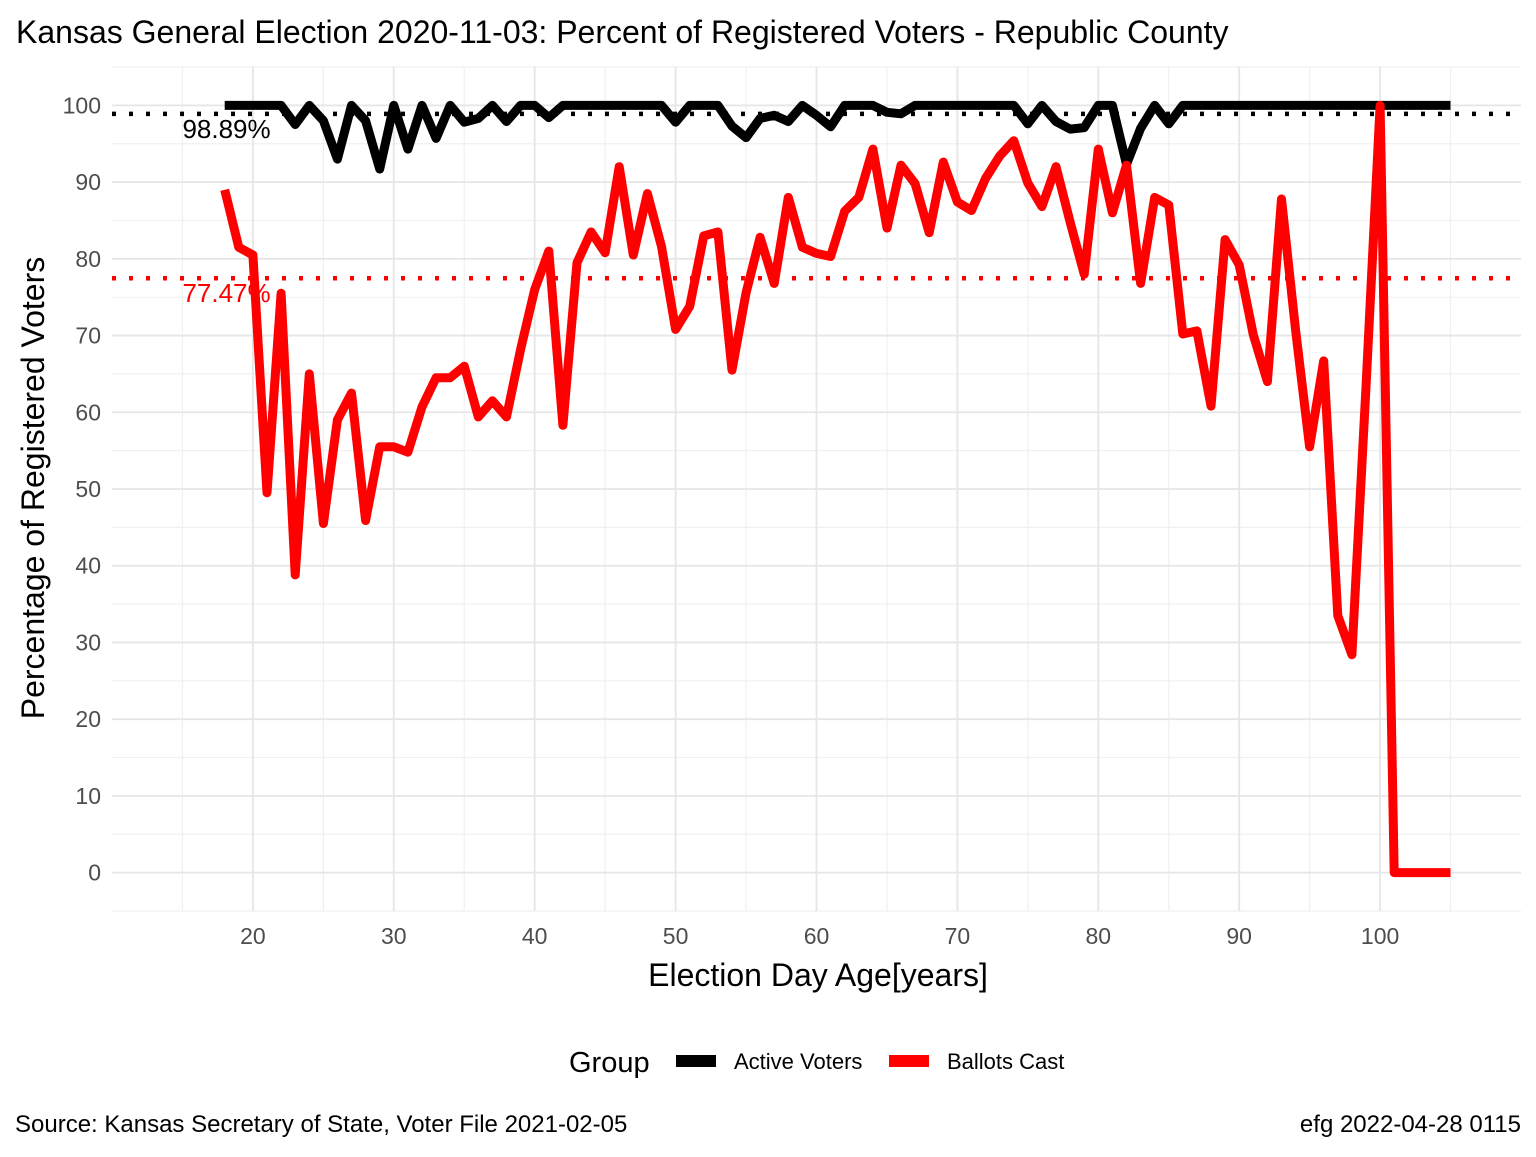 The height and width of the screenshot is (1157, 1536). I want to click on x-tick-label: 30, so click(394, 936).